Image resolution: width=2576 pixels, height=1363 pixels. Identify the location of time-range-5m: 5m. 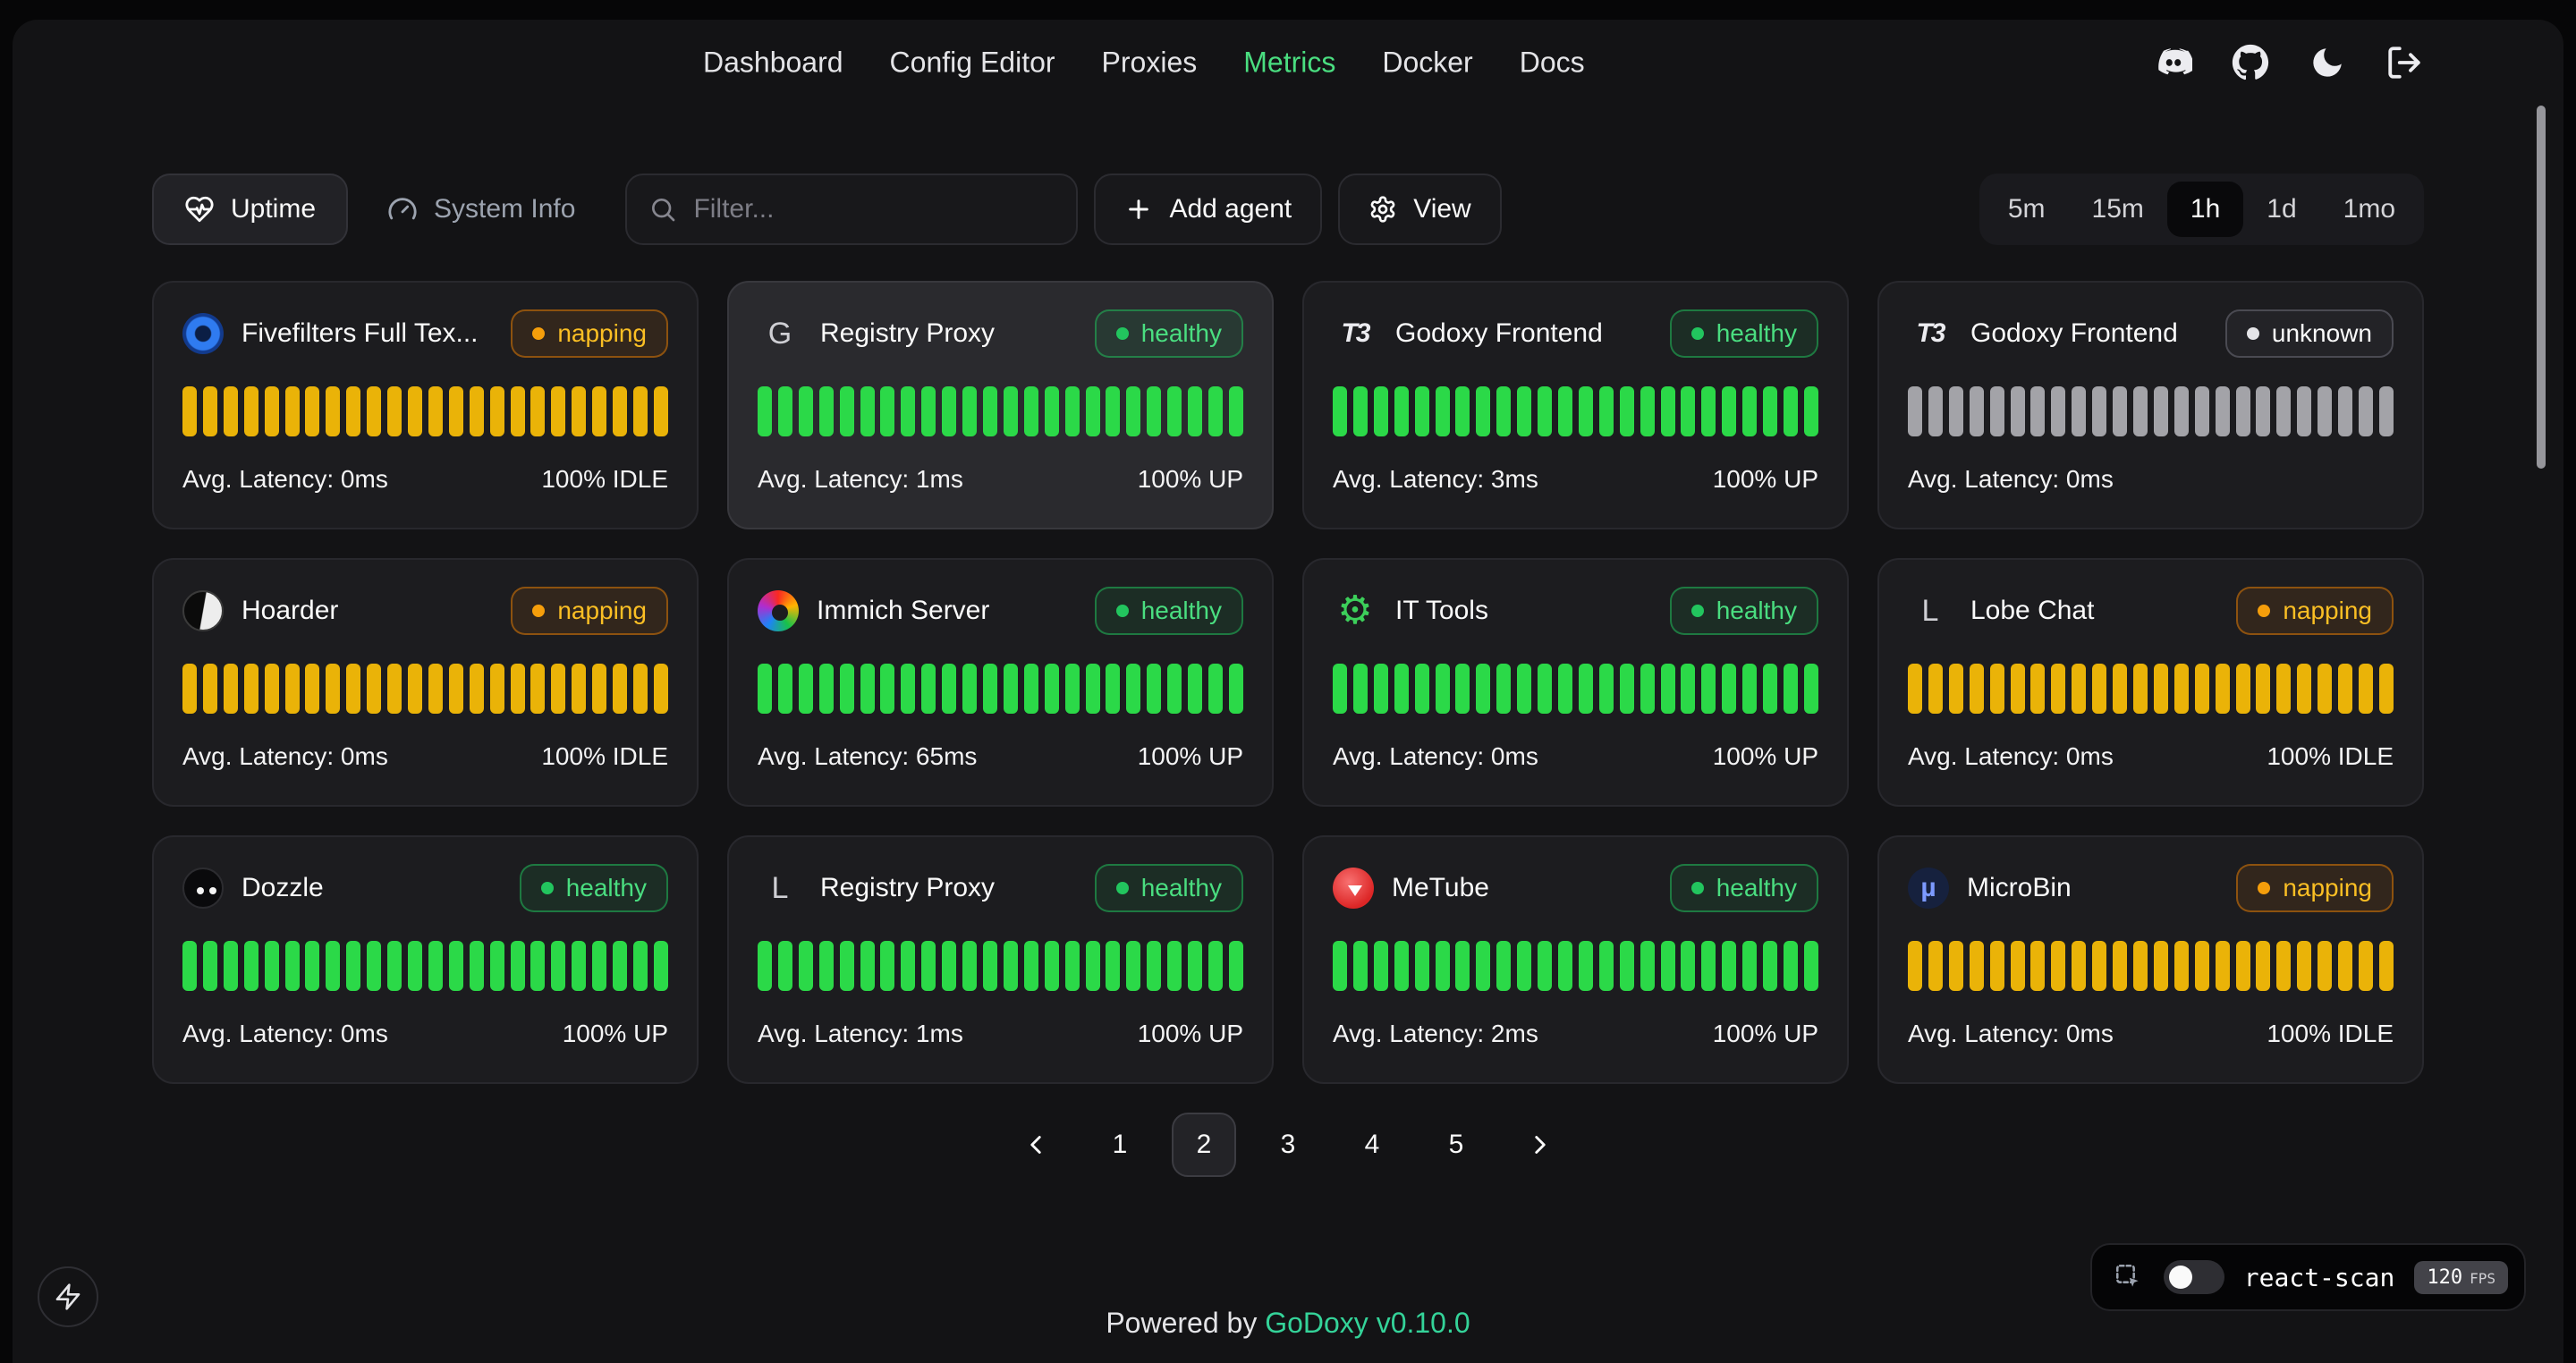
(2027, 209).